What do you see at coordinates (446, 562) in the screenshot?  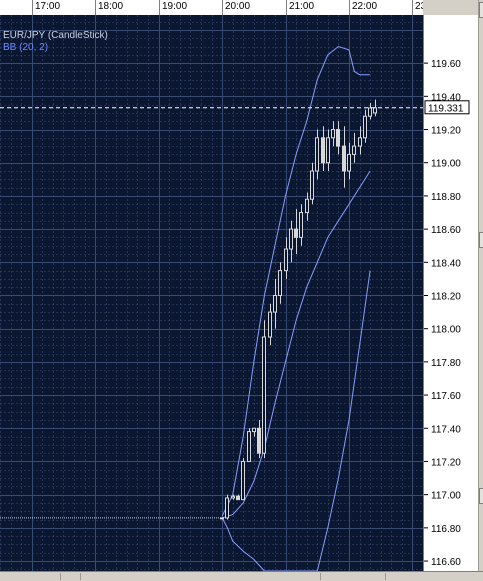 I see `price-tick-label: 116.60` at bounding box center [446, 562].